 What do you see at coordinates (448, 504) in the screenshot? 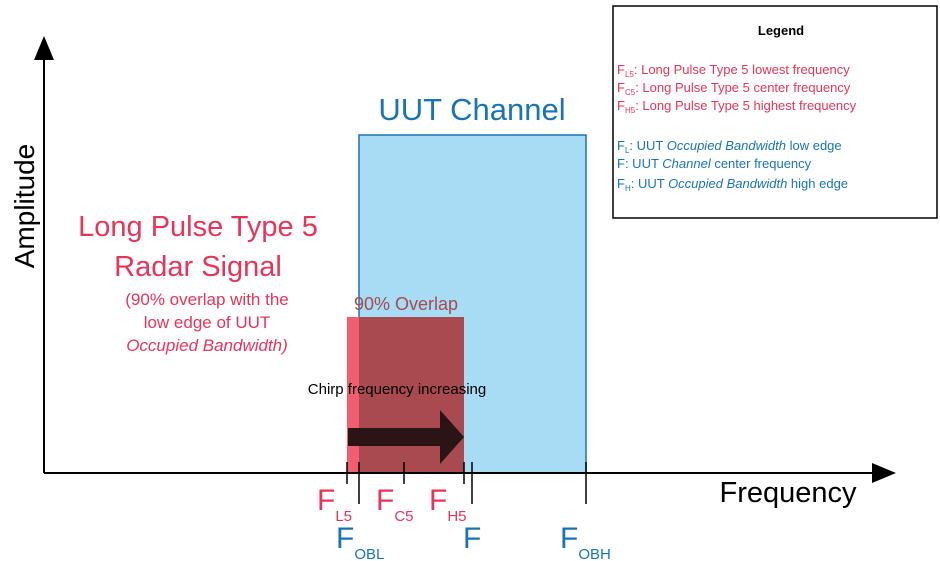
I see `marker-f-h5: FH5` at bounding box center [448, 504].